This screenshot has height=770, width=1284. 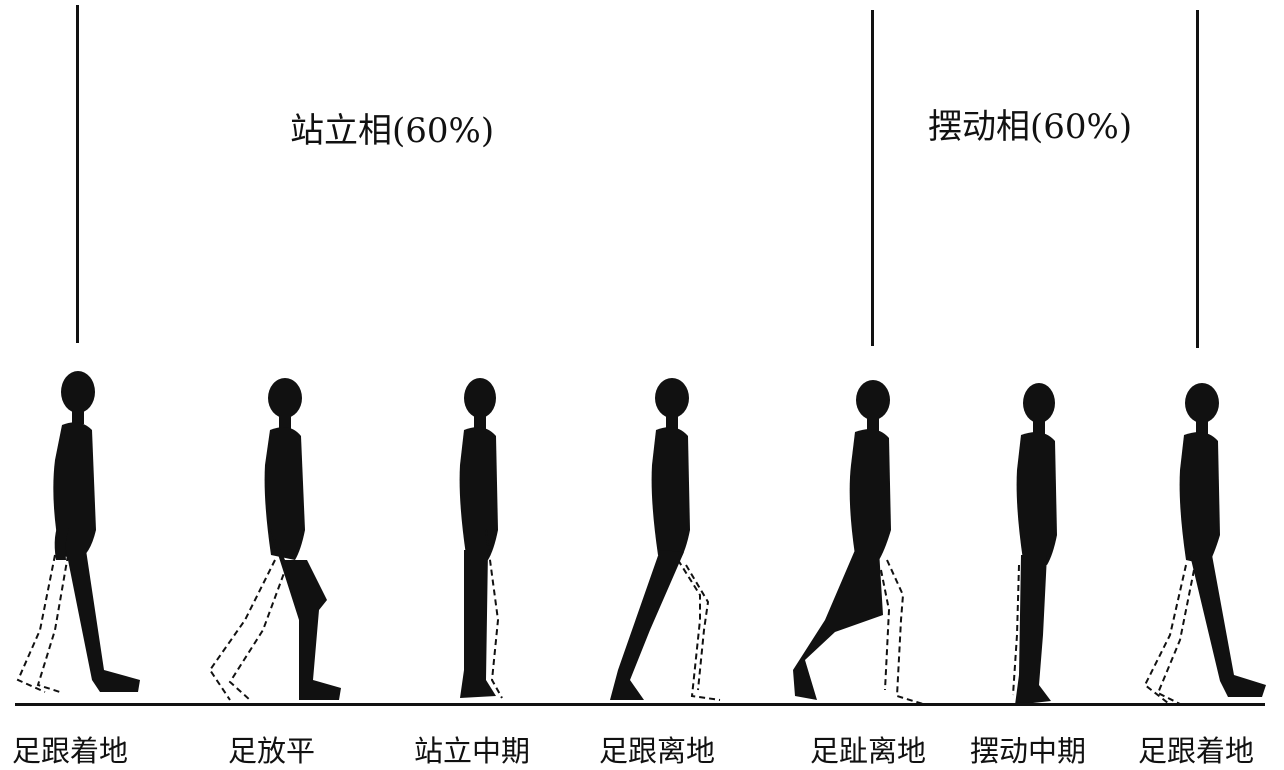 I want to click on walking-figure-heel-off, so click(x=665, y=539).